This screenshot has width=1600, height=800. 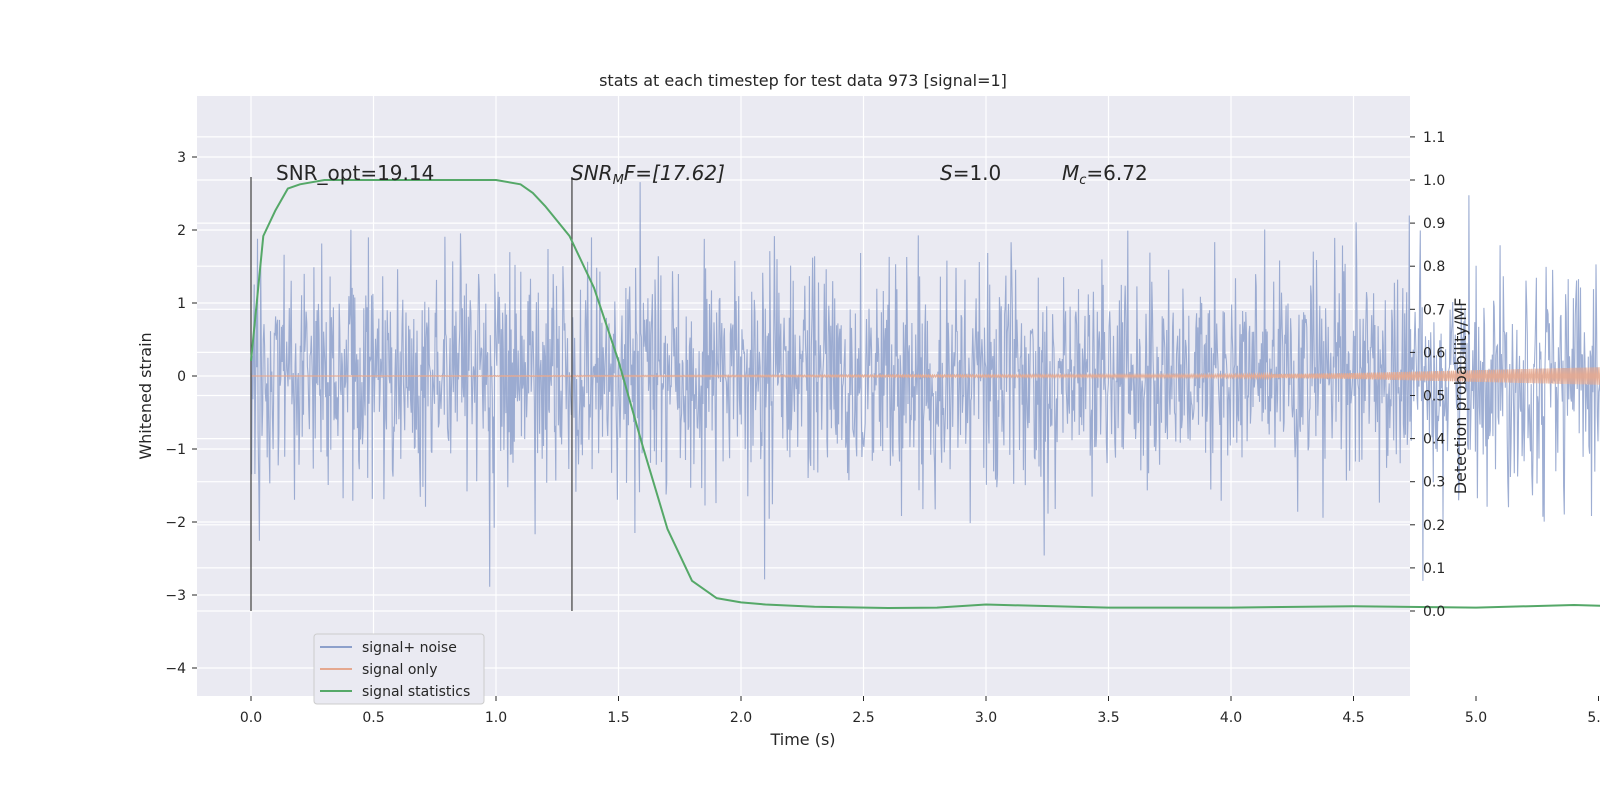 What do you see at coordinates (1476, 718) in the screenshot?
I see `x-tick-label: 5.0` at bounding box center [1476, 718].